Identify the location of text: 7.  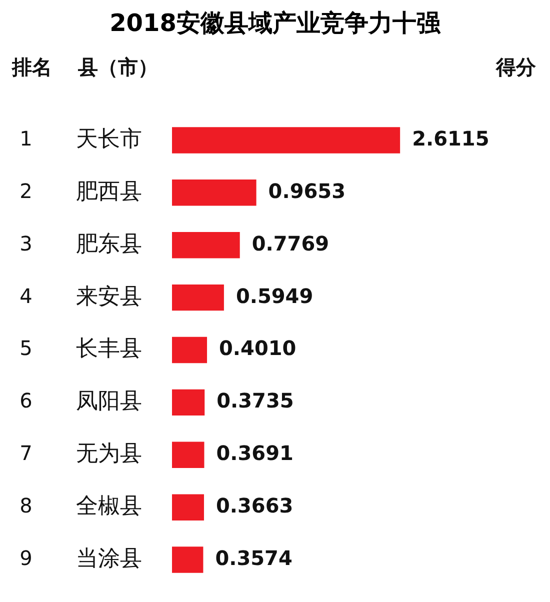
(26, 453).